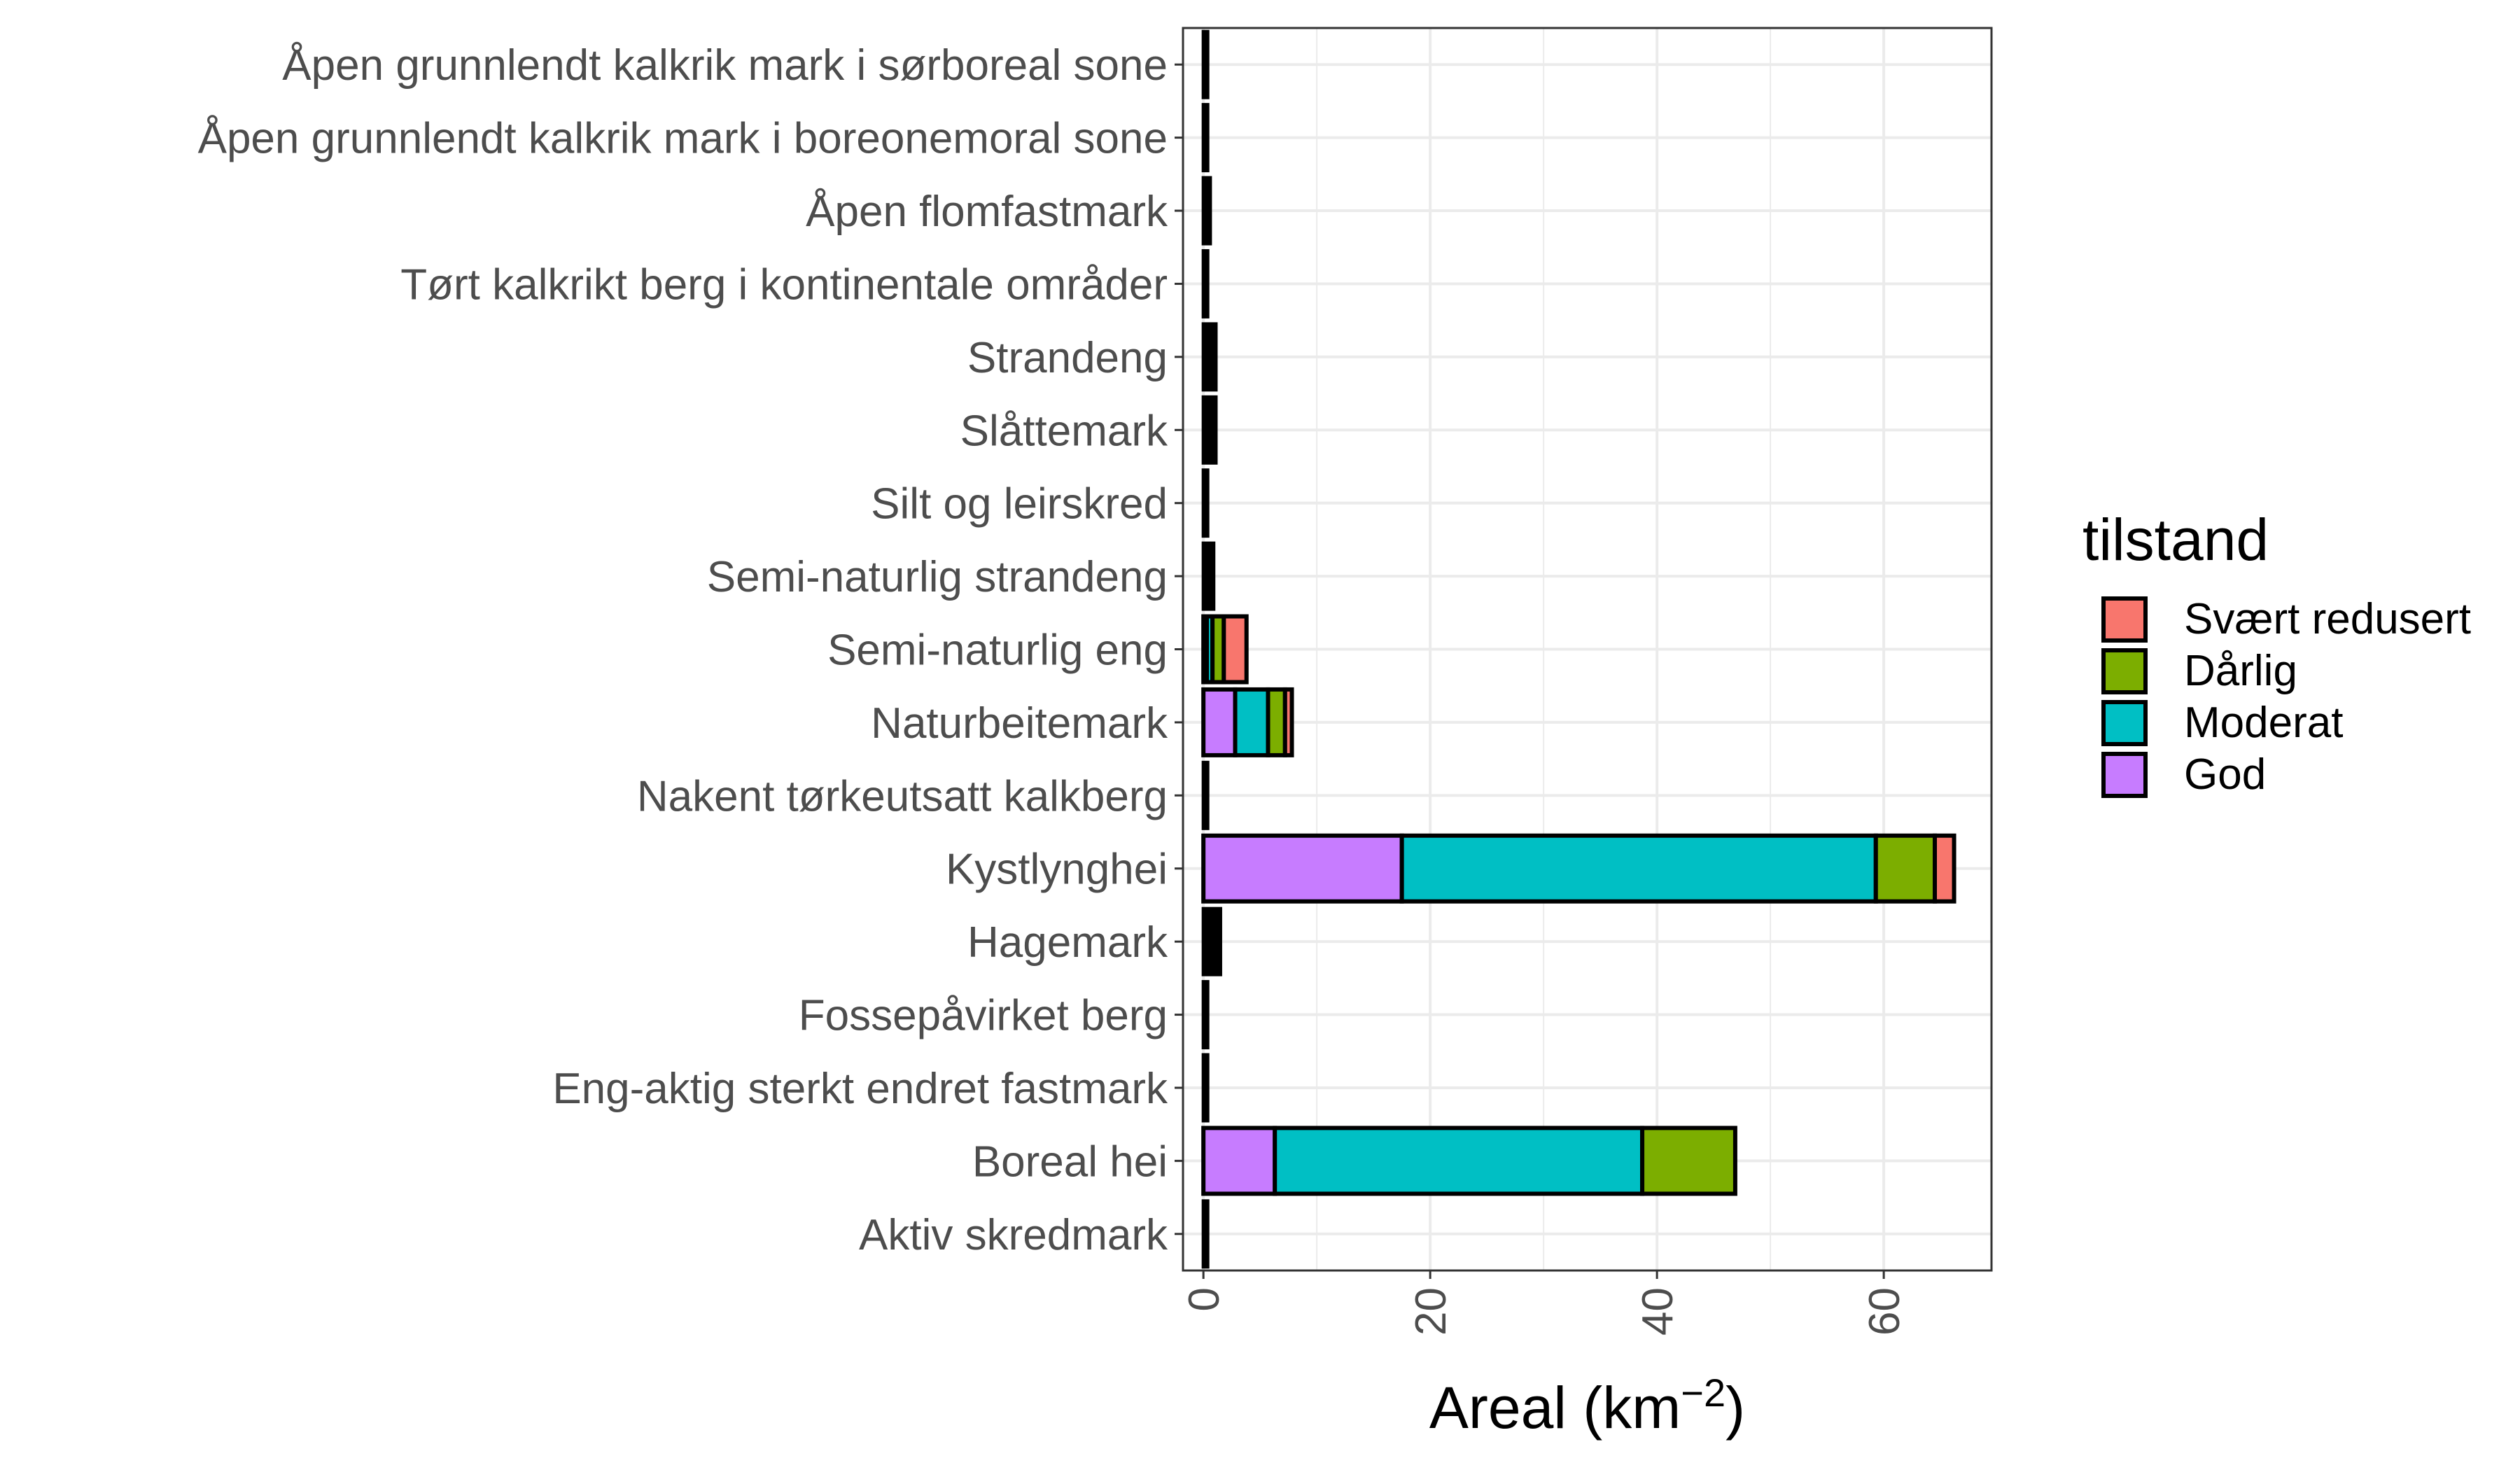  Describe the element at coordinates (937, 577) in the screenshot. I see `category-label: Semi-naturlig strandeng` at that location.